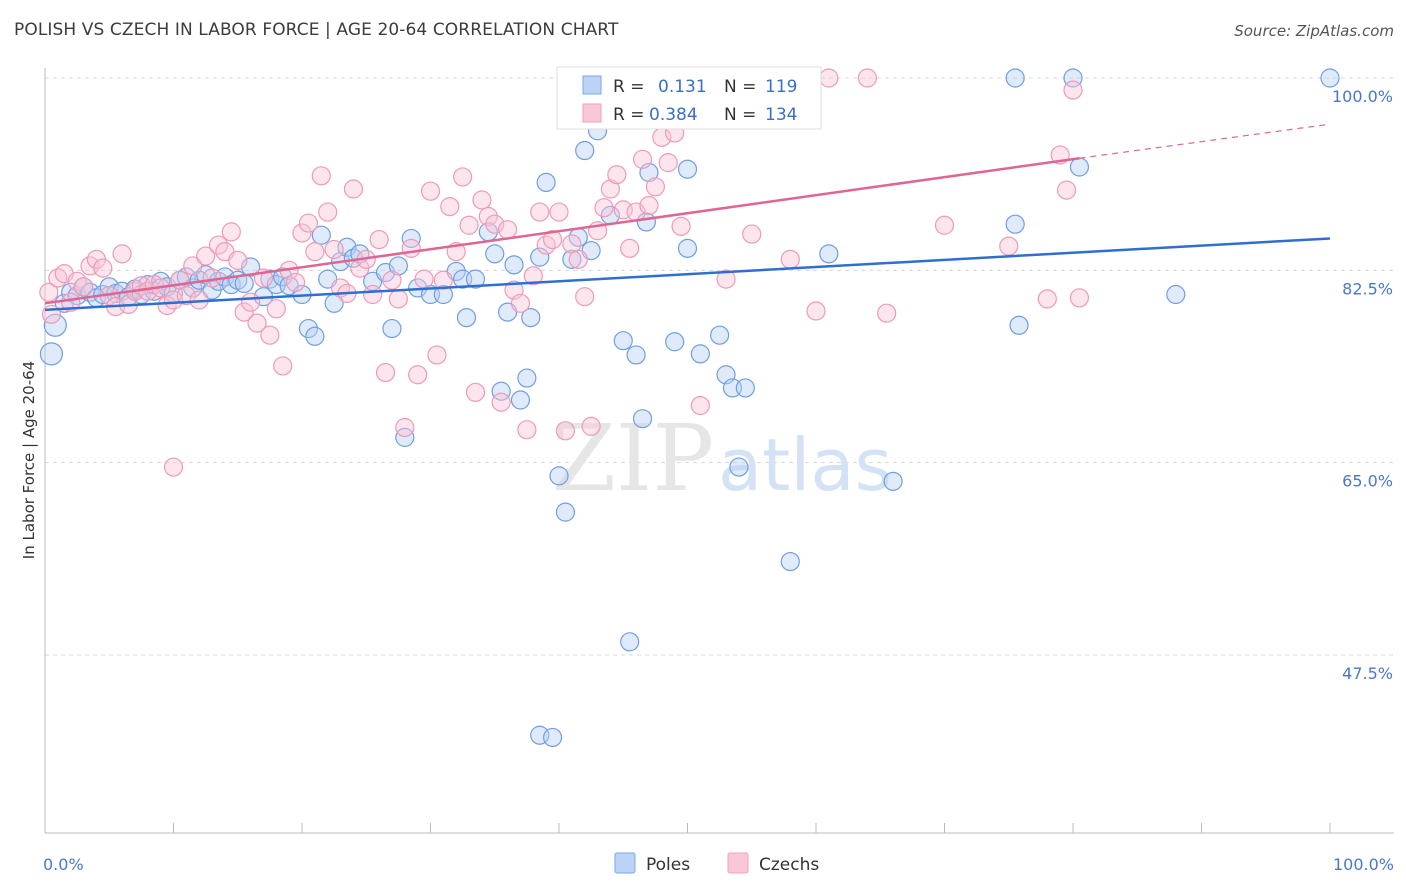  What do you see at coordinates (1362, 96) in the screenshot?
I see `y-tick-label: 100.0%` at bounding box center [1362, 96].